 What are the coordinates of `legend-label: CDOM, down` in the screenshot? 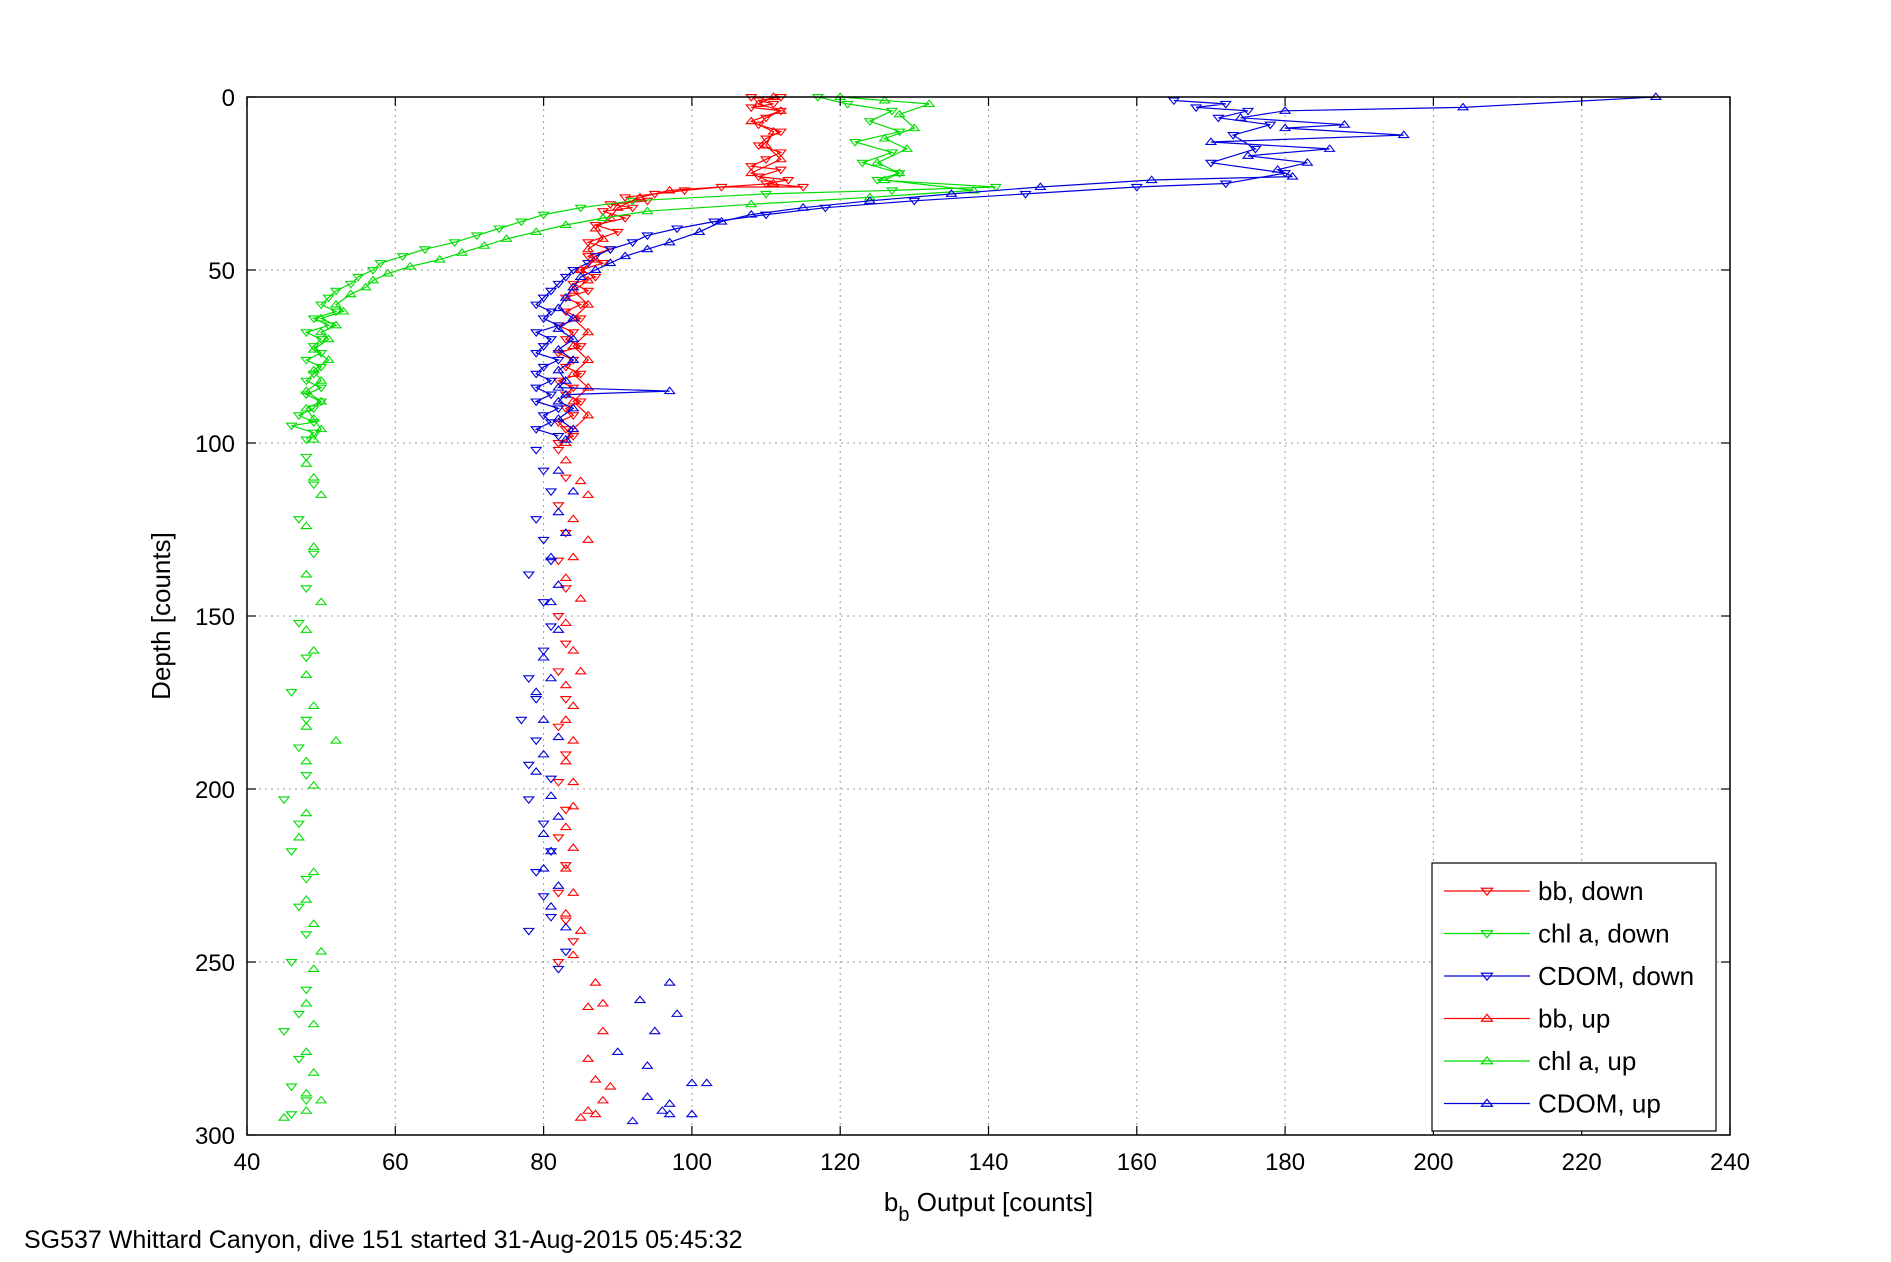 It's located at (1616, 976).